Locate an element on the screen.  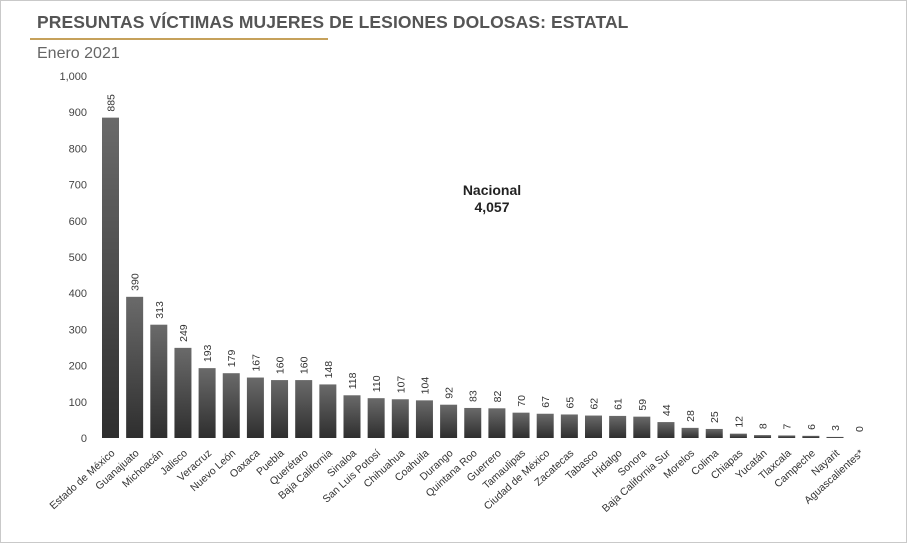
value-label: 179 is located at coordinates (232, 359).